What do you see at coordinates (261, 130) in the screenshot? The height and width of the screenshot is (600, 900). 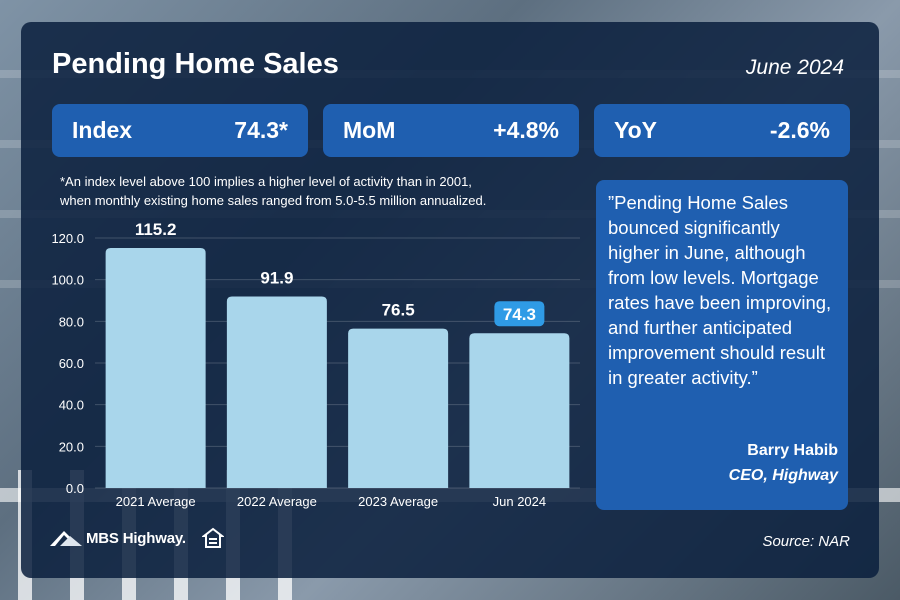 I see `stat-value: 74.3*` at bounding box center [261, 130].